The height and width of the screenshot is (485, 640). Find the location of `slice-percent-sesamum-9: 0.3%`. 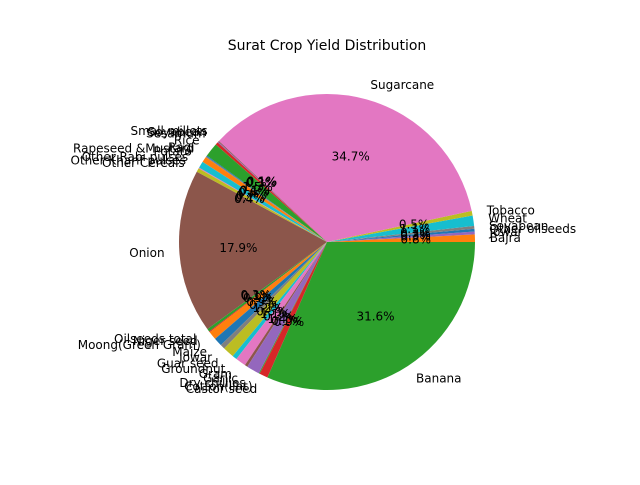

slice-percent-sesamum-9: 0.3% is located at coordinates (261, 183).